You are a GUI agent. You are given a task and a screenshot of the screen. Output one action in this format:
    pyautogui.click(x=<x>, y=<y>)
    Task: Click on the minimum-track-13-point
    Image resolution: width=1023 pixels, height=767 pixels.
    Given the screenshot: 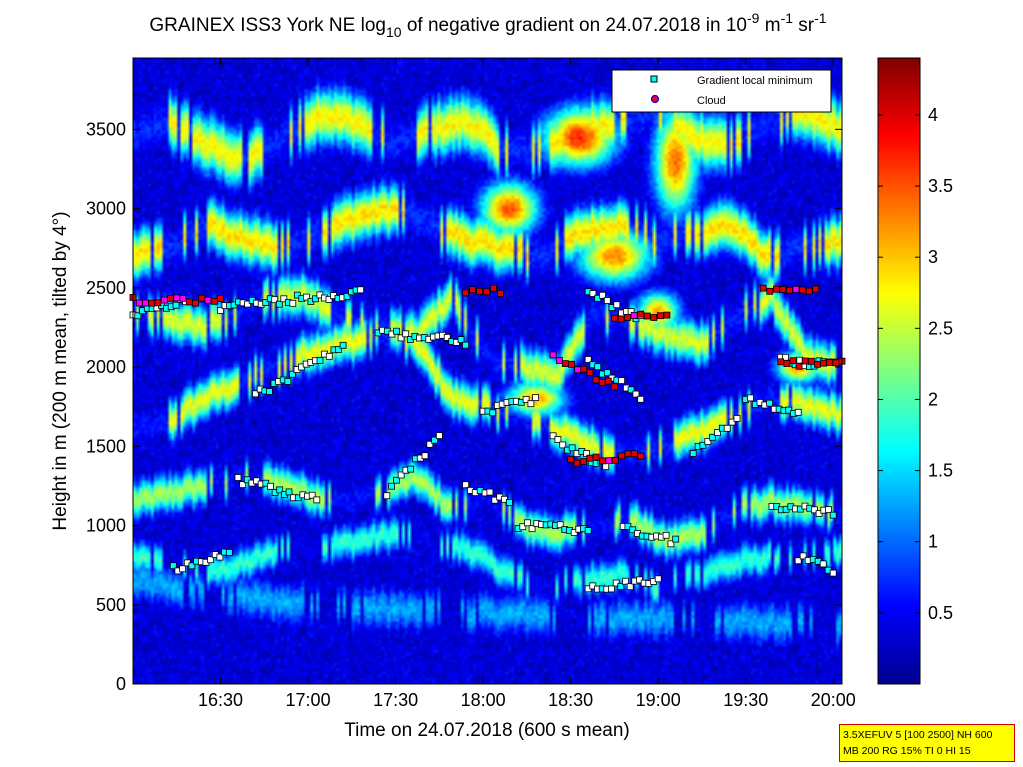 What is the action you would take?
    pyautogui.click(x=447, y=337)
    